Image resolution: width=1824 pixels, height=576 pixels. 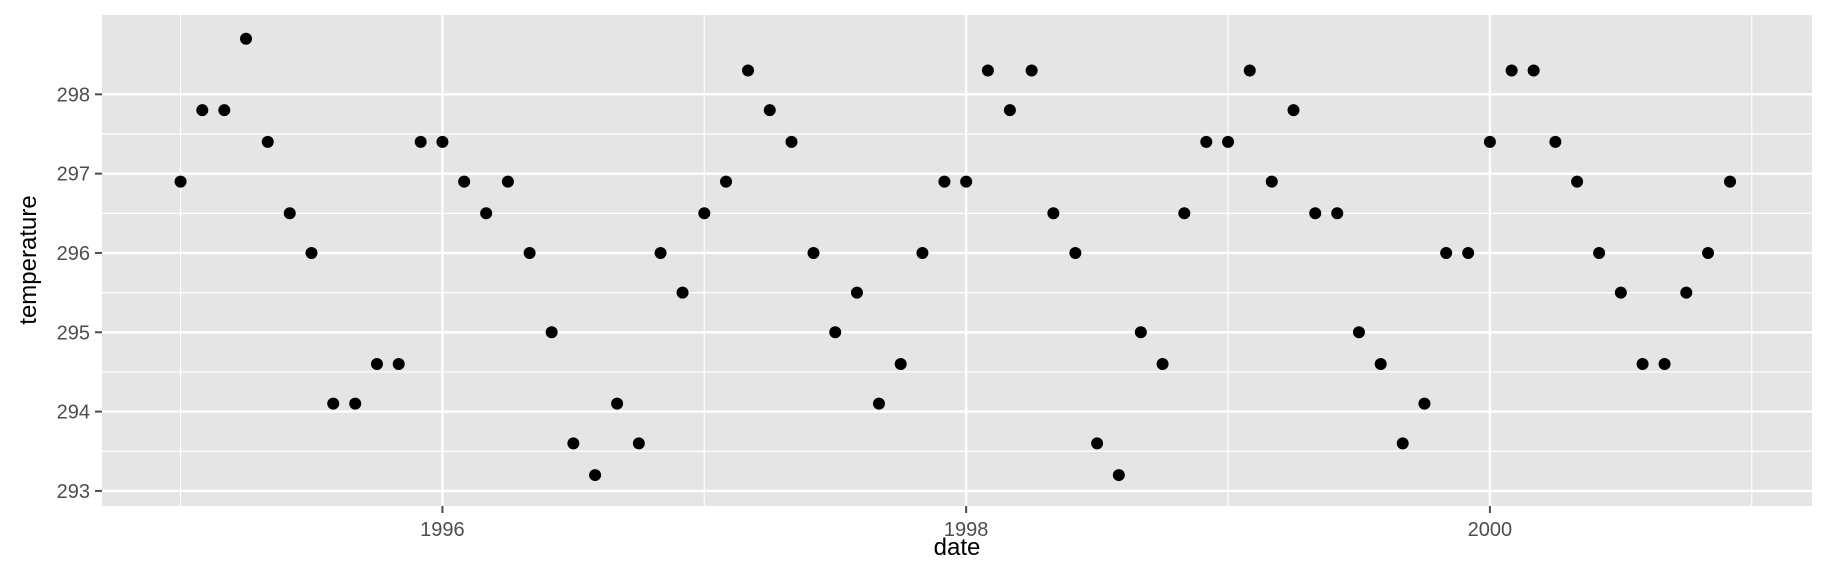 I want to click on x-tick-label: 1996, so click(x=442, y=530).